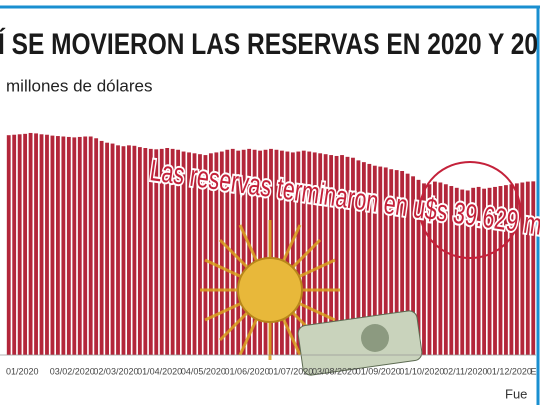 The width and height of the screenshot is (540, 405). I want to click on x-tick-label: 03/02/2020, so click(72, 371).